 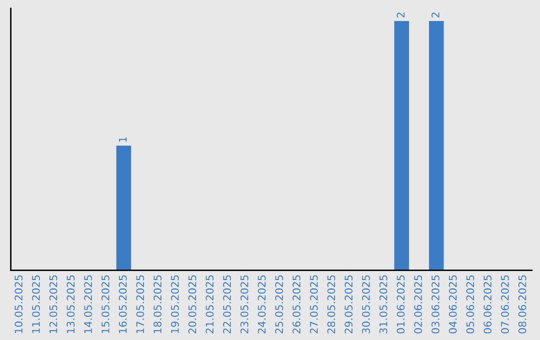 I want to click on x-tick-label: 13.05.2025, so click(x=70, y=304).